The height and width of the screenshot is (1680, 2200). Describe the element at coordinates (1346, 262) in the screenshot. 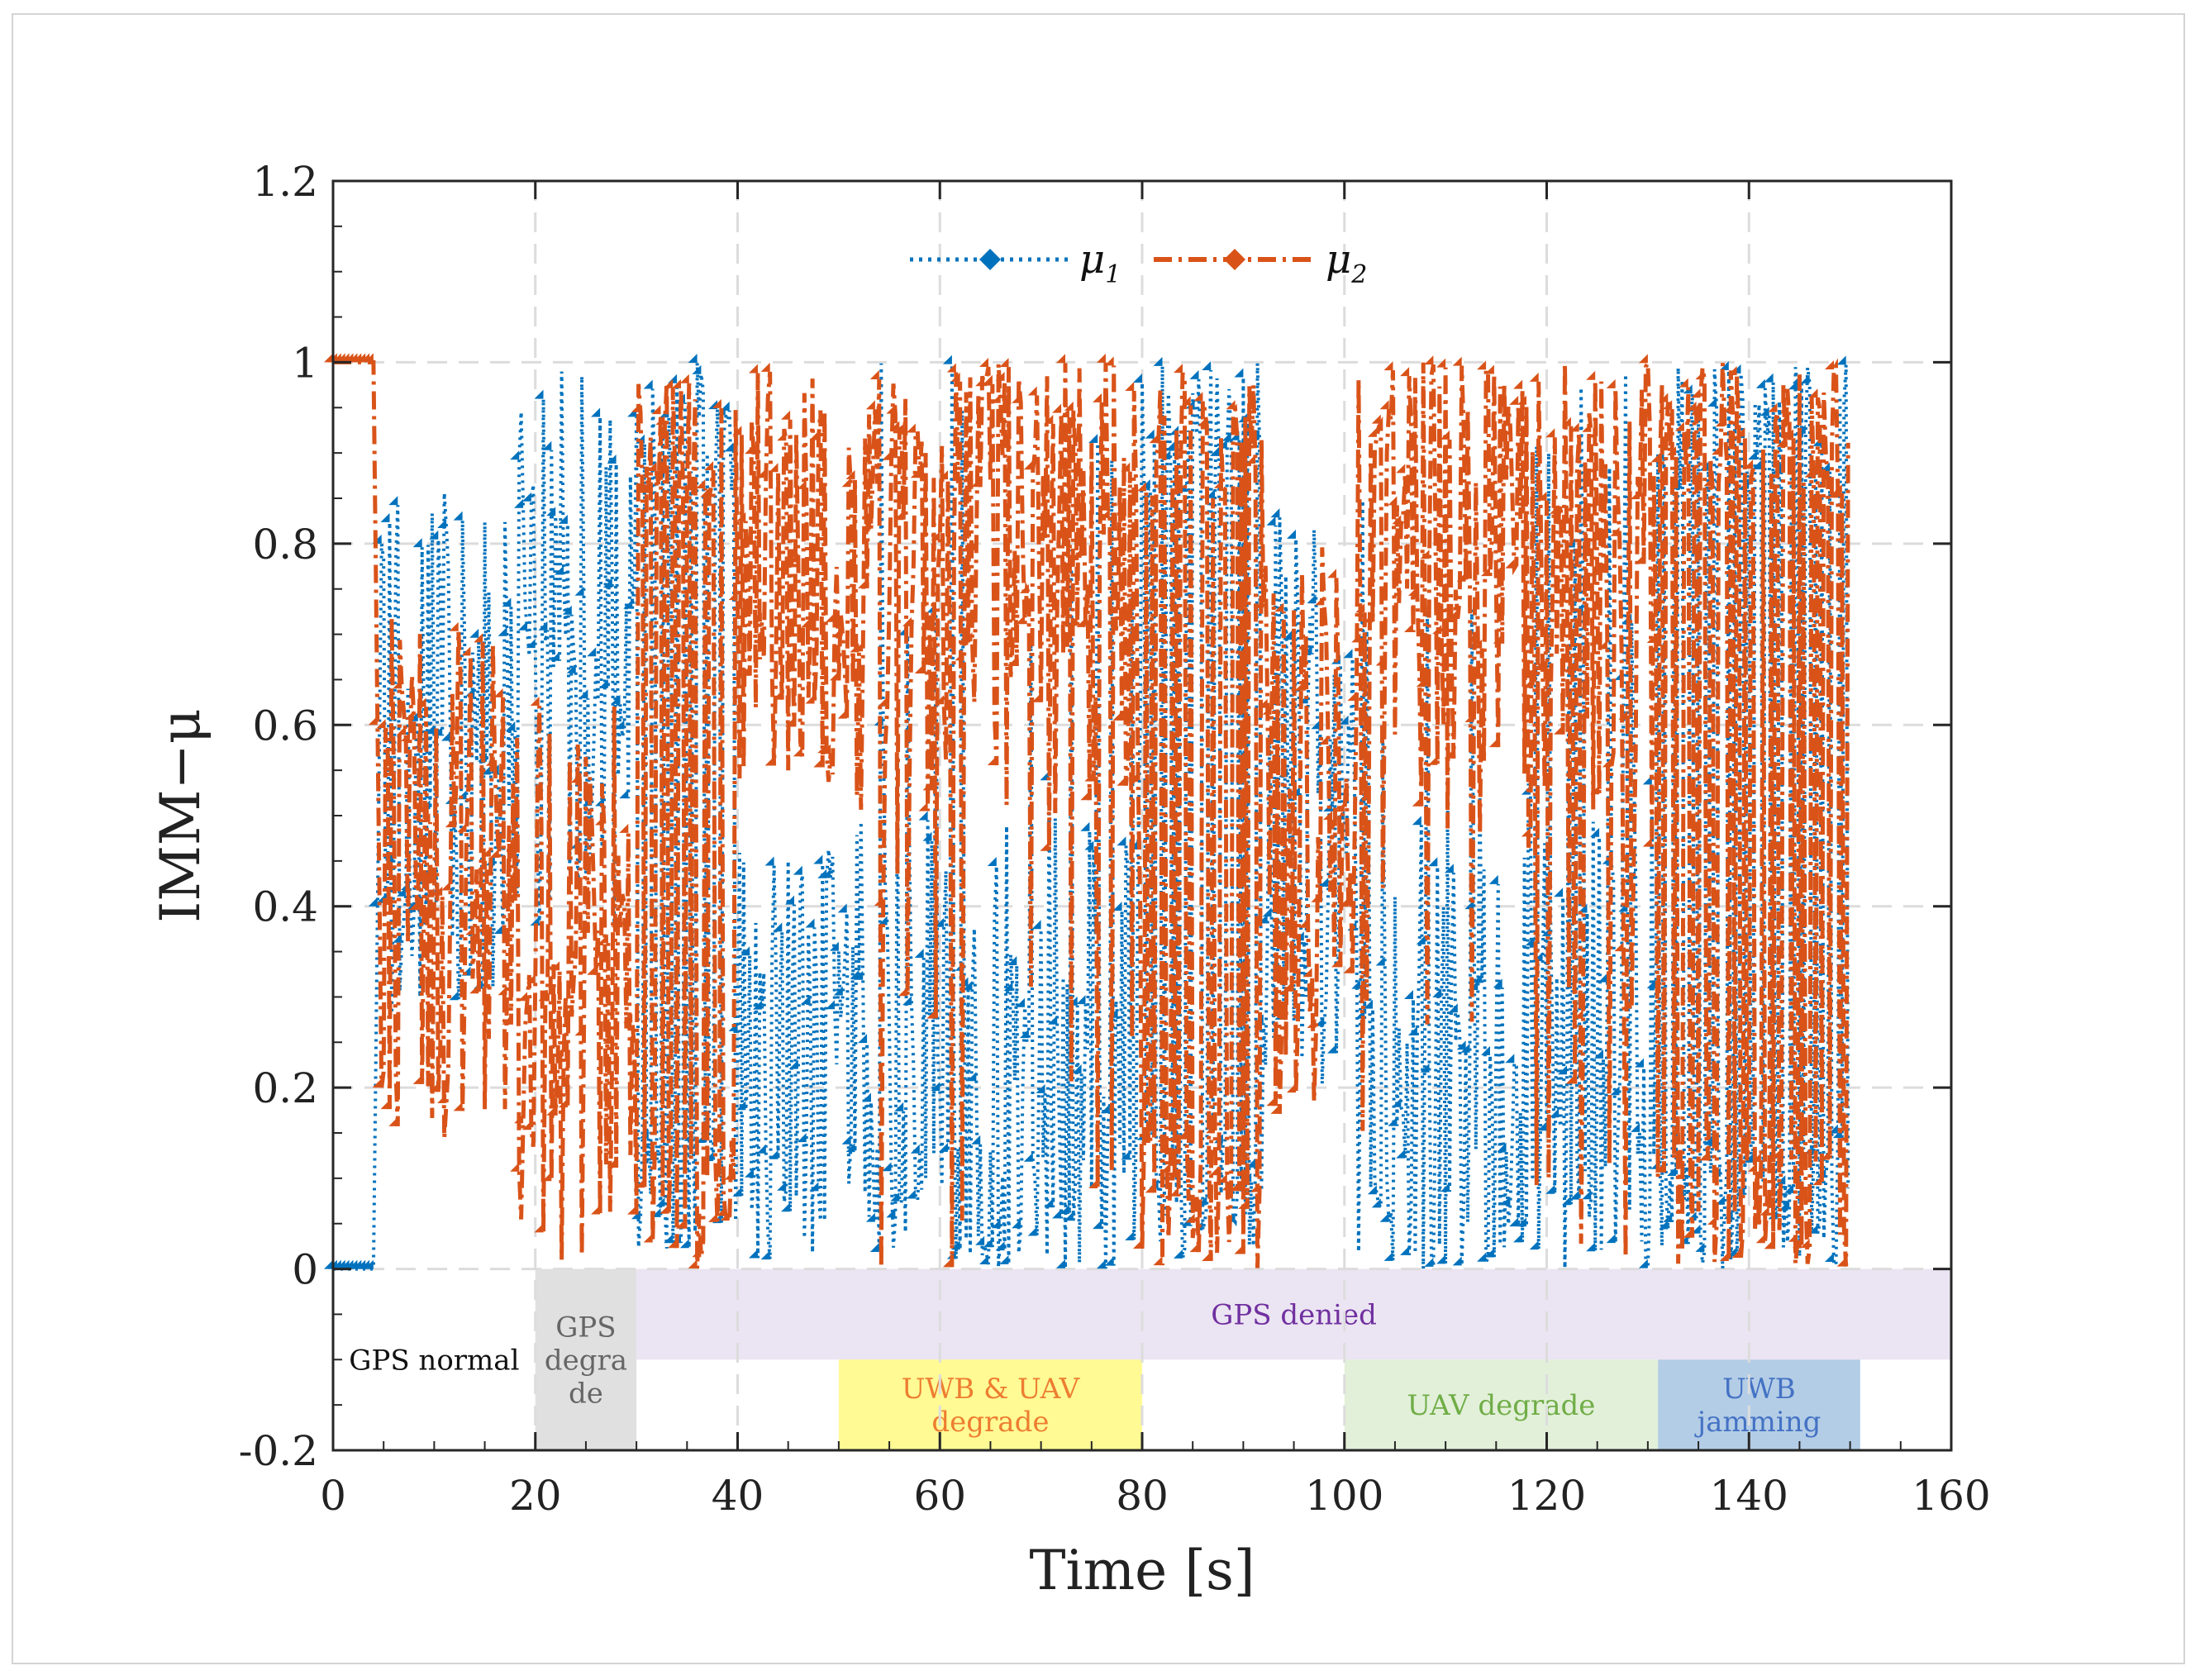

I see `legend-mu2-label: μ2` at that location.